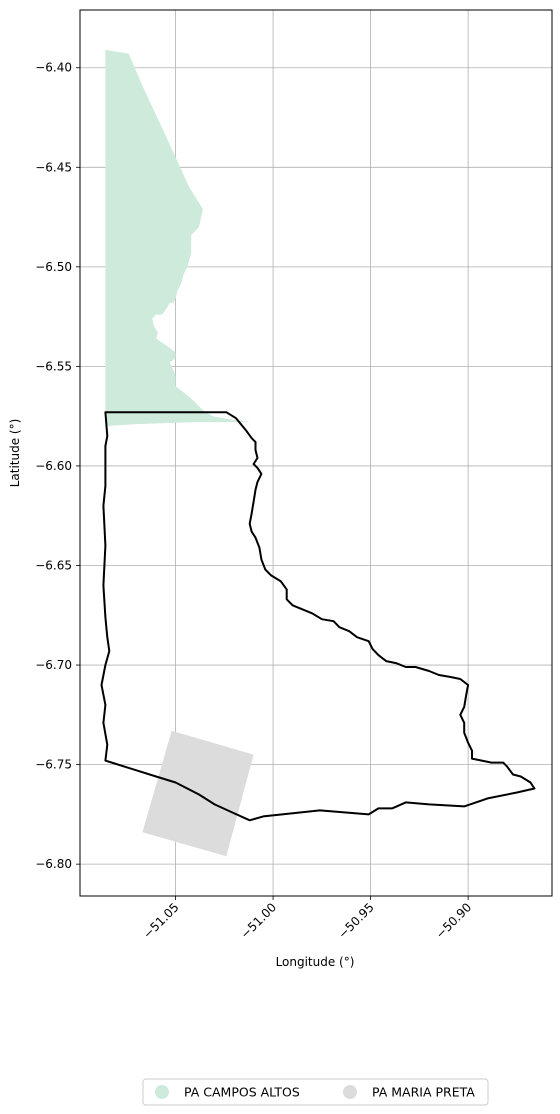 The height and width of the screenshot is (1114, 560). What do you see at coordinates (242, 1092) in the screenshot?
I see `legend-label-campos-altos: PA CAMPOS ALTOS` at bounding box center [242, 1092].